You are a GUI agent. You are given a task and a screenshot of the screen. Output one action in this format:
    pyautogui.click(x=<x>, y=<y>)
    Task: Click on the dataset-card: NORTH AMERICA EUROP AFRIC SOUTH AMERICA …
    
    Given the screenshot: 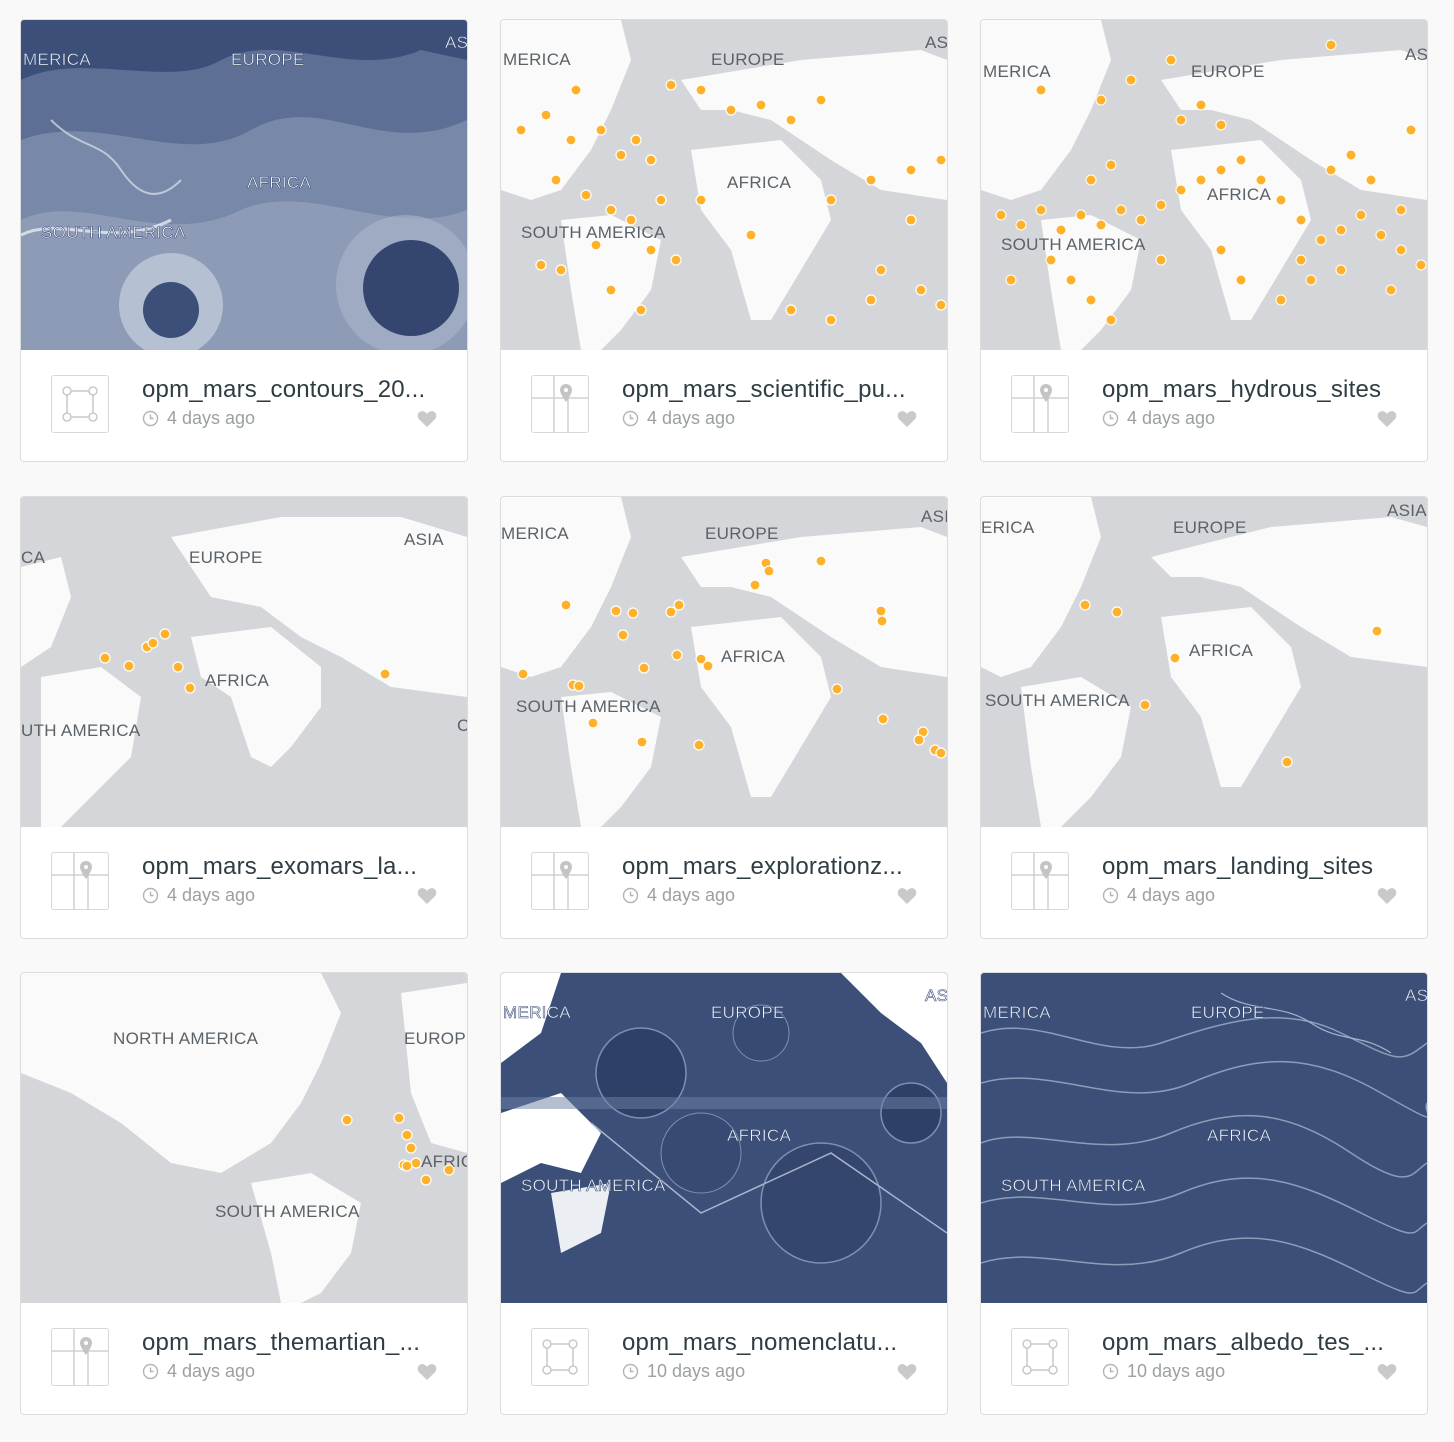 What is the action you would take?
    pyautogui.click(x=244, y=1193)
    